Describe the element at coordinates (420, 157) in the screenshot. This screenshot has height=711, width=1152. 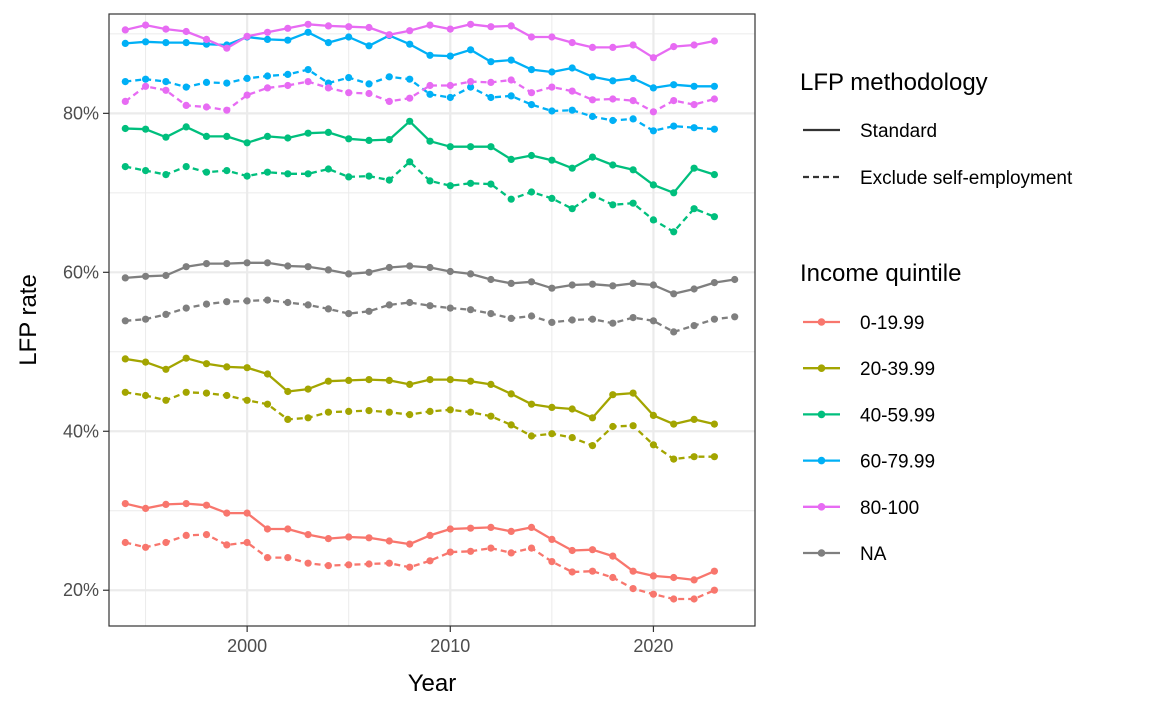
I see `series-40-59-99-standard` at that location.